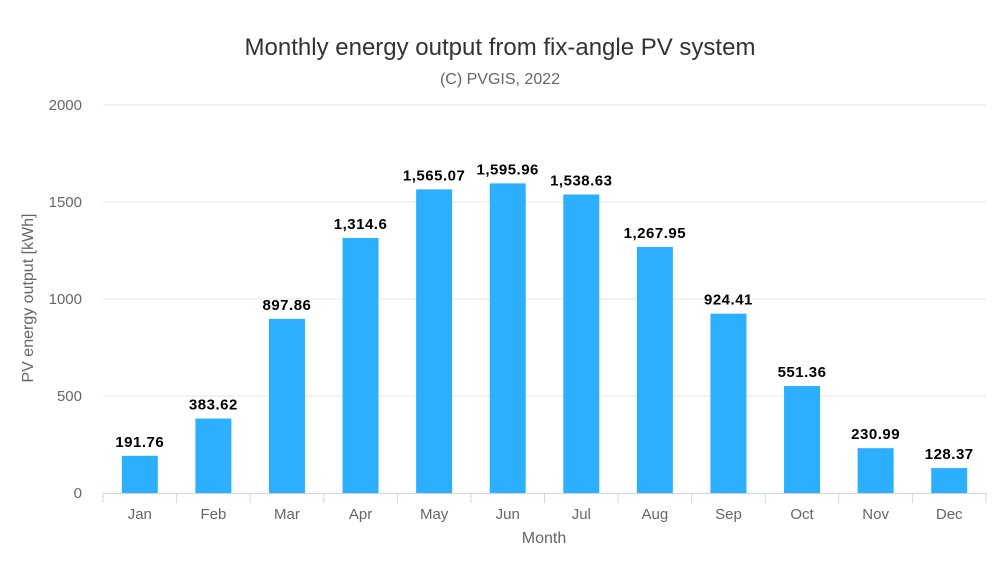  Describe the element at coordinates (139, 474) in the screenshot. I see `bar-jan` at that location.